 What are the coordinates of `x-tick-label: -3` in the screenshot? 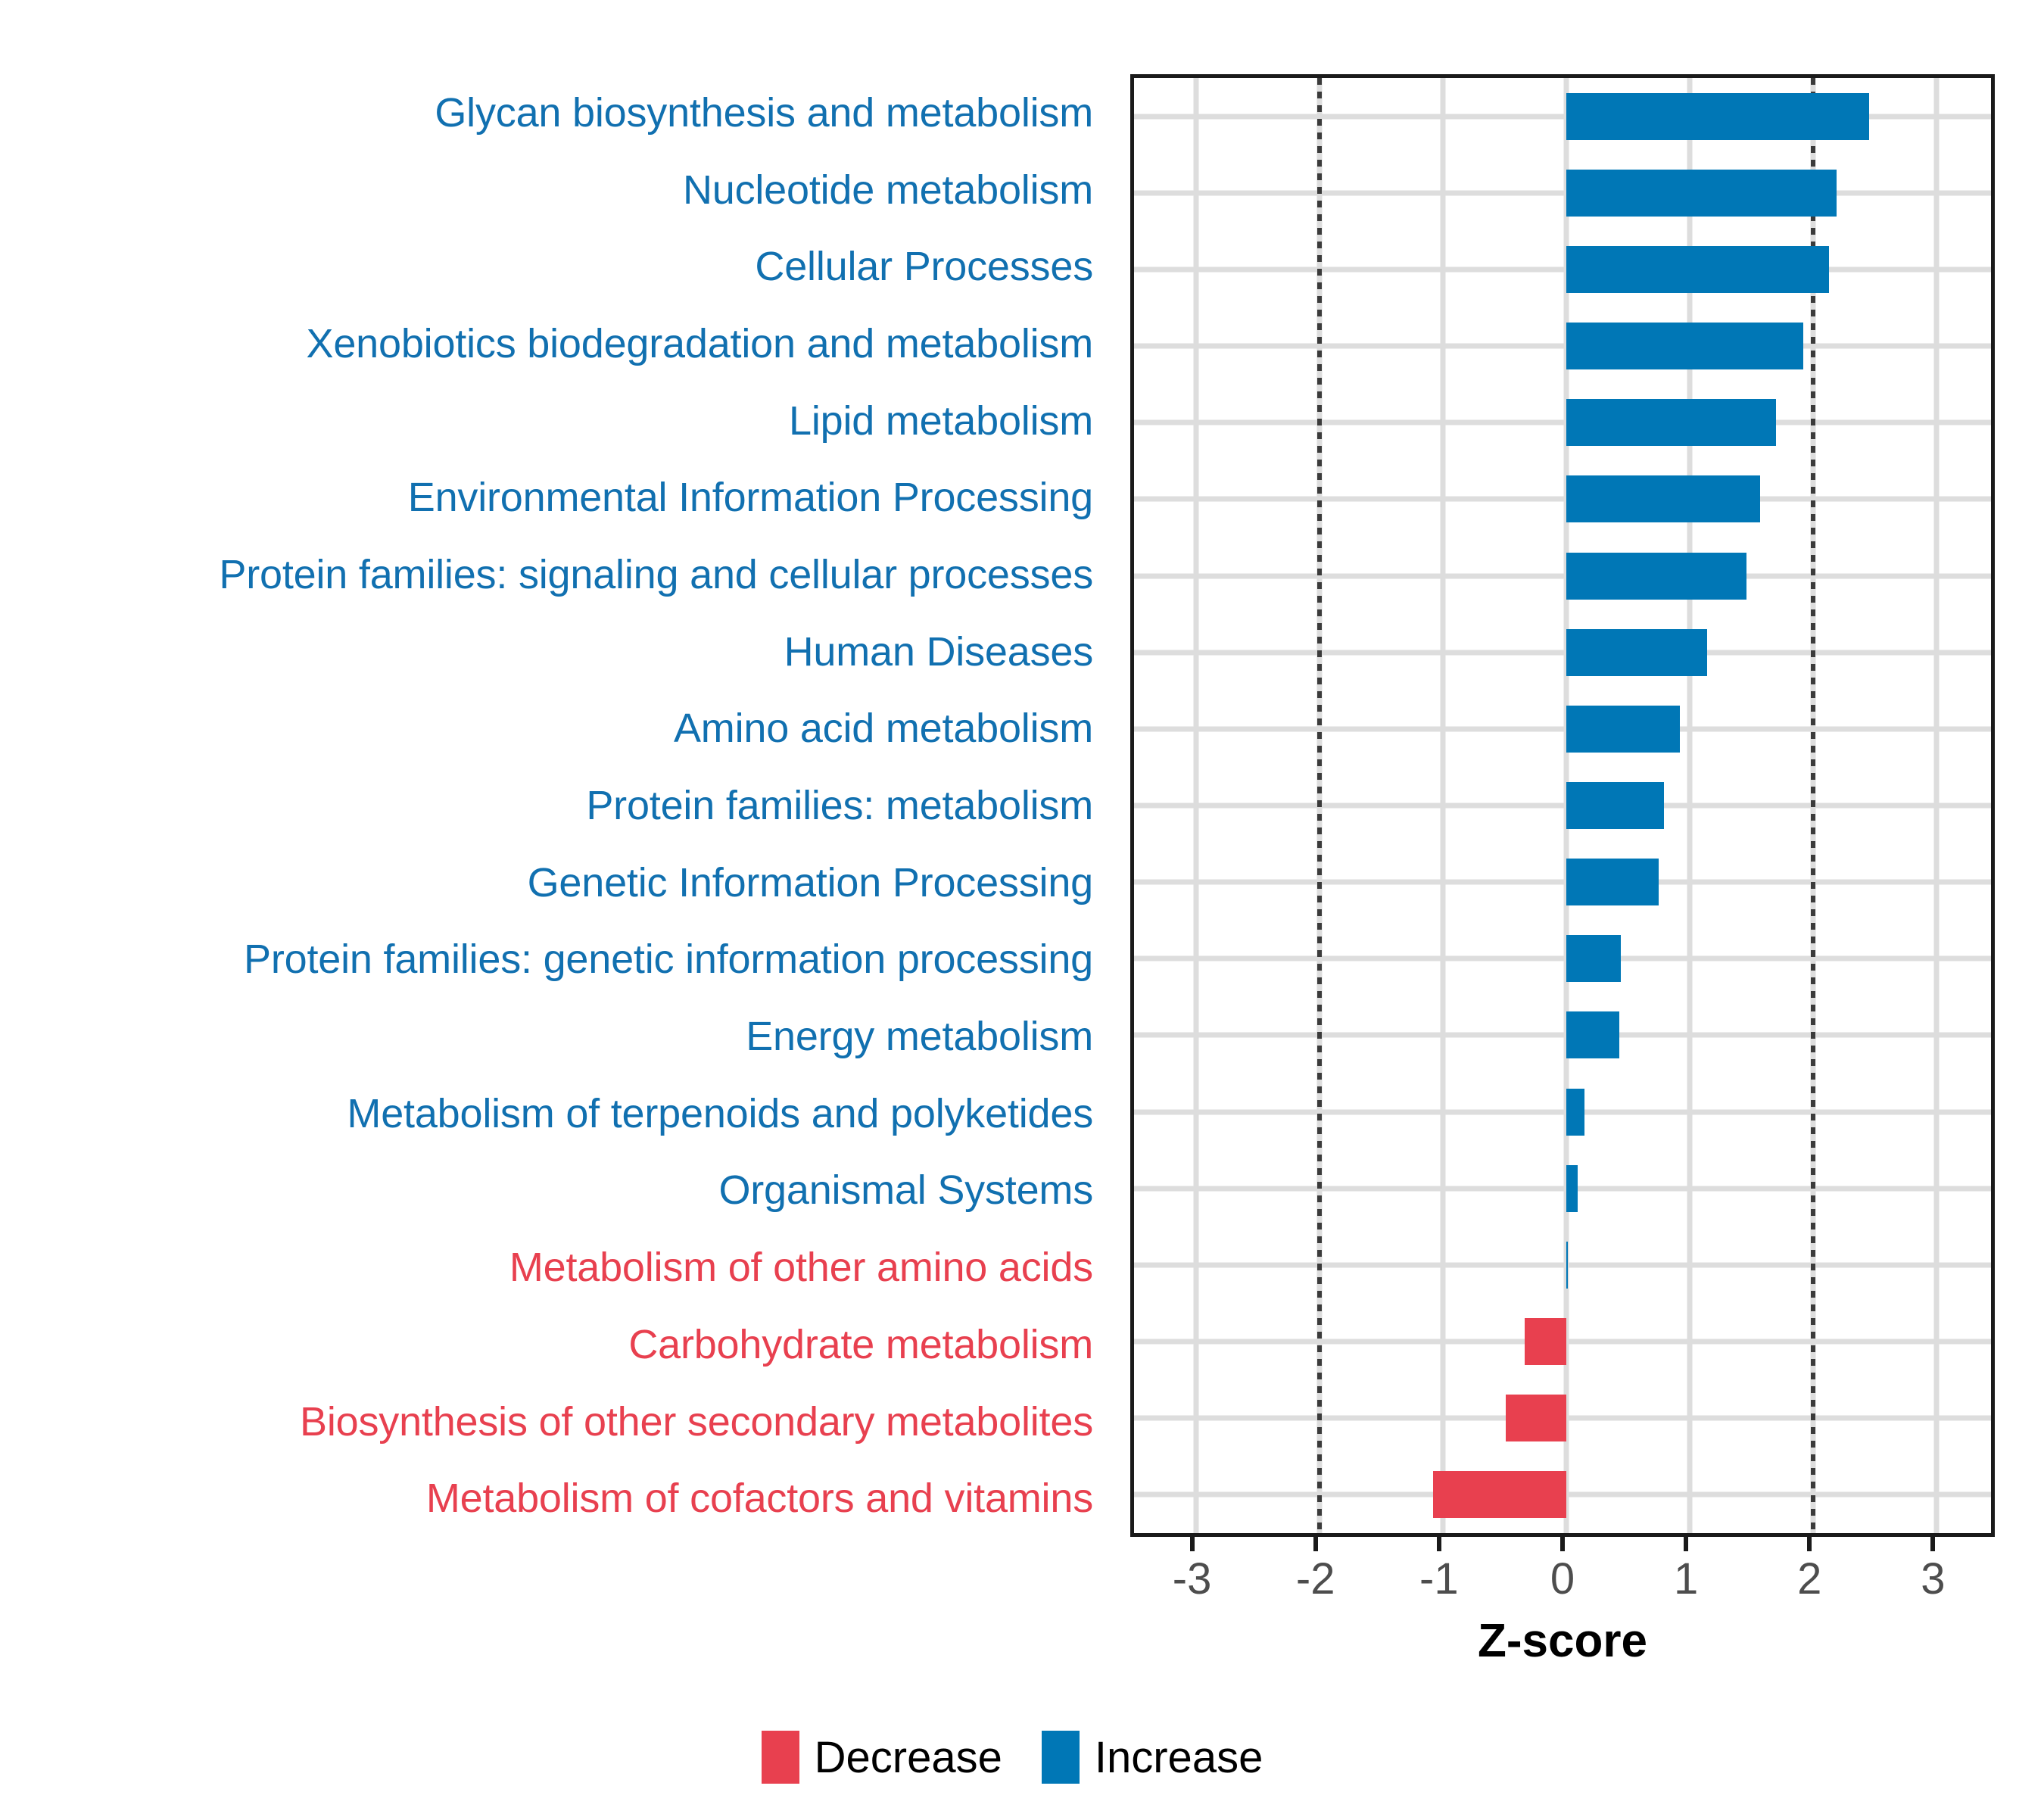 It's located at (1192, 1579).